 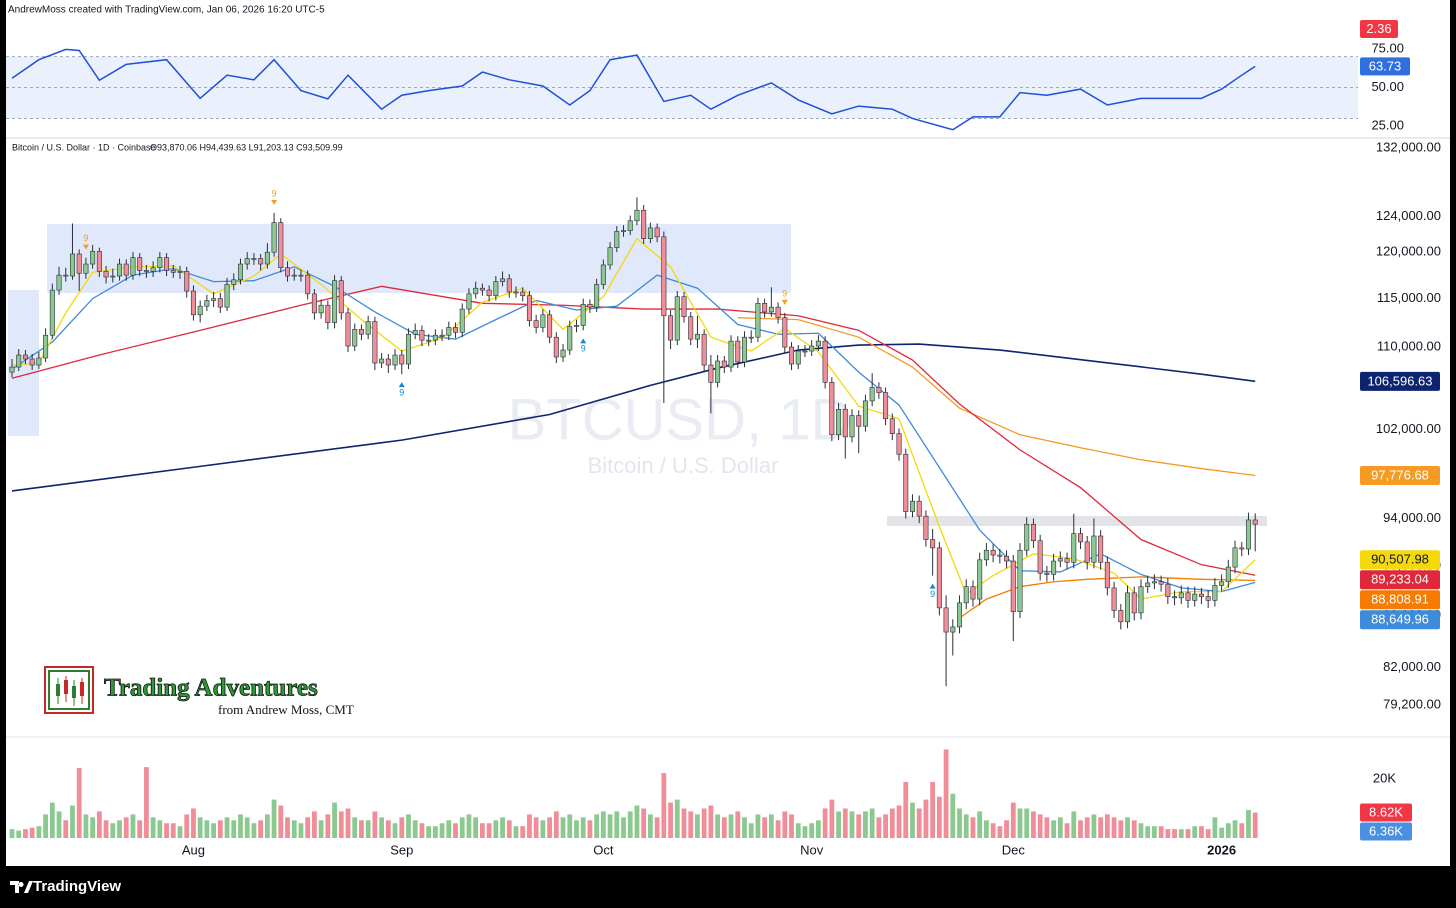 I want to click on td-count: 9, so click(x=401, y=393).